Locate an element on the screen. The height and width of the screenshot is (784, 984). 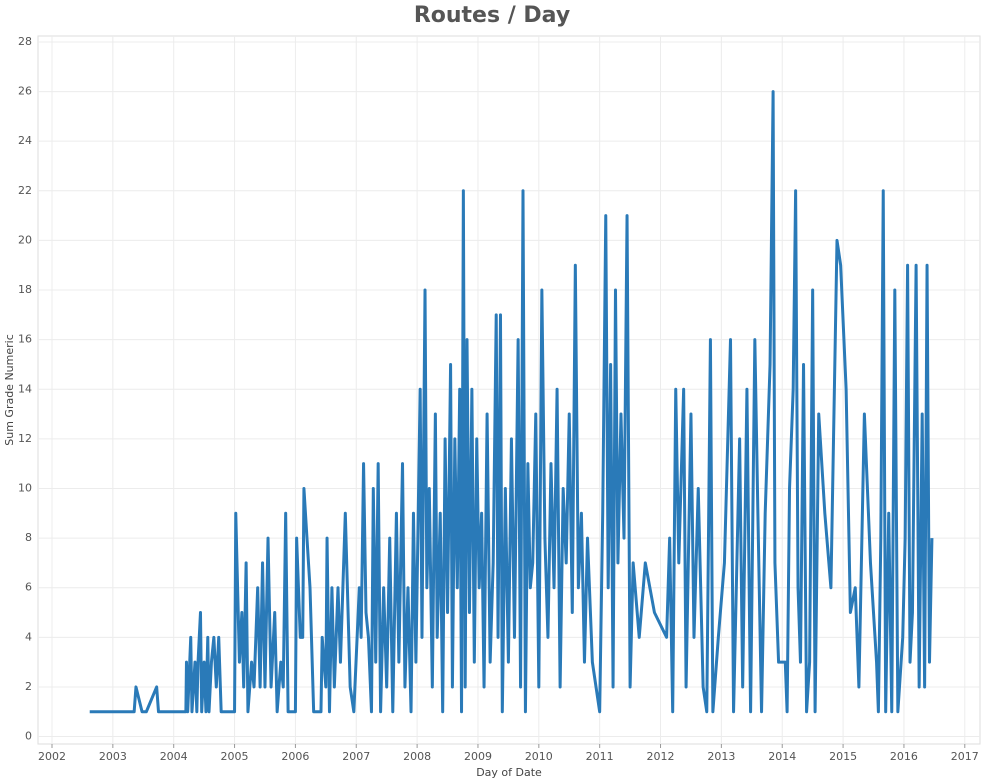
x-tick-label: 2010 is located at coordinates (539, 756).